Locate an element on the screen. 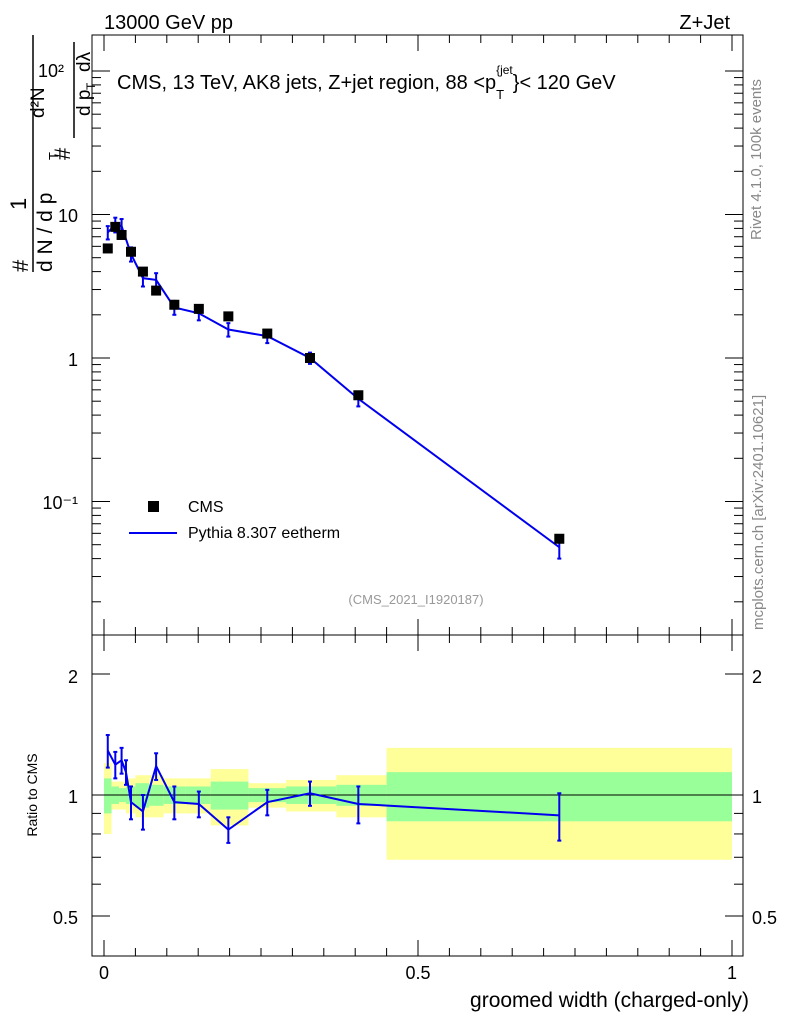 Image resolution: width=786 pixels, height=1024 pixels. ratio-ylabel: Ratio to CMS is located at coordinates (32, 794).